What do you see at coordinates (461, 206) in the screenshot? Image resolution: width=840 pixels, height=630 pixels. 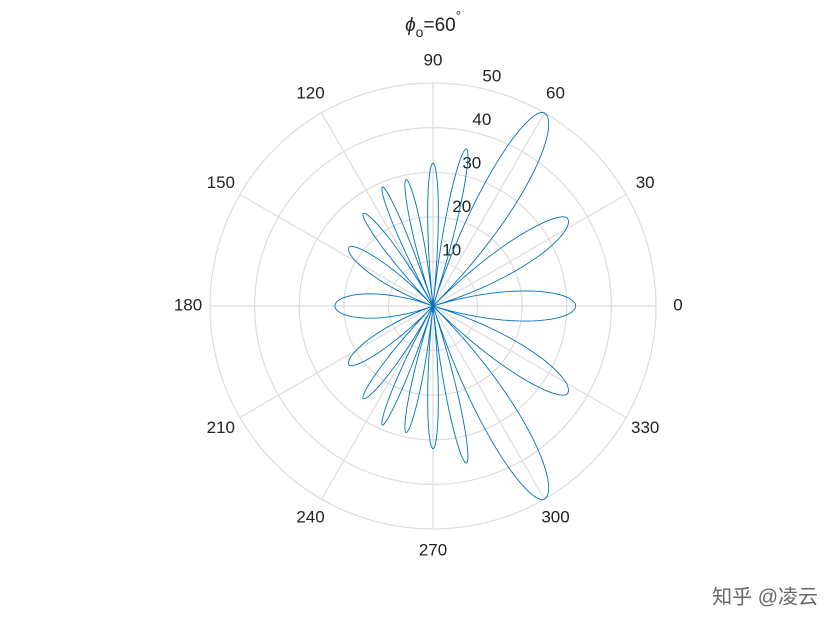 I see `r-tick-label: 20` at bounding box center [461, 206].